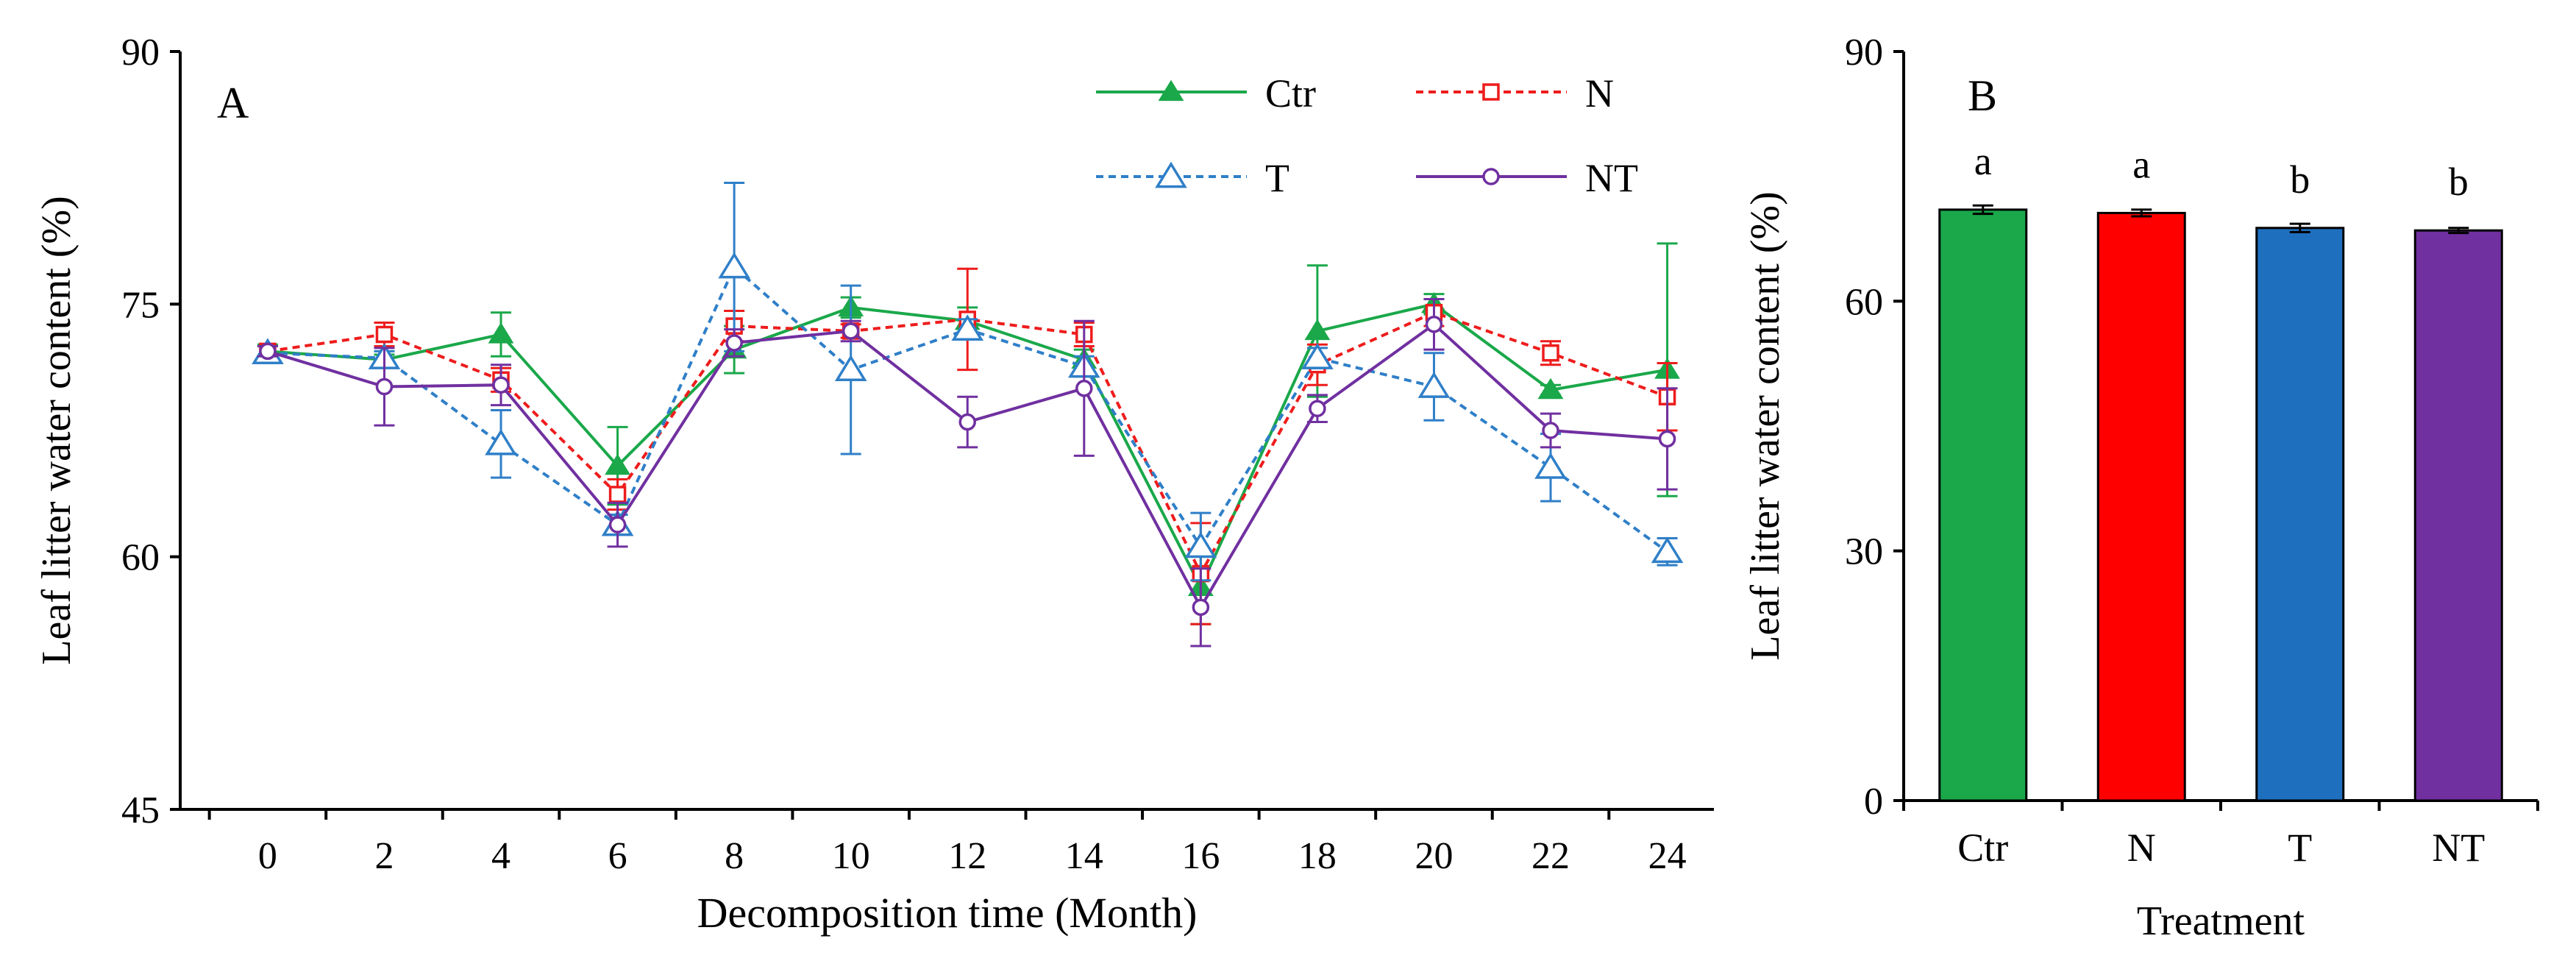  I want to click on a-y-tick-label: 90, so click(140, 53).